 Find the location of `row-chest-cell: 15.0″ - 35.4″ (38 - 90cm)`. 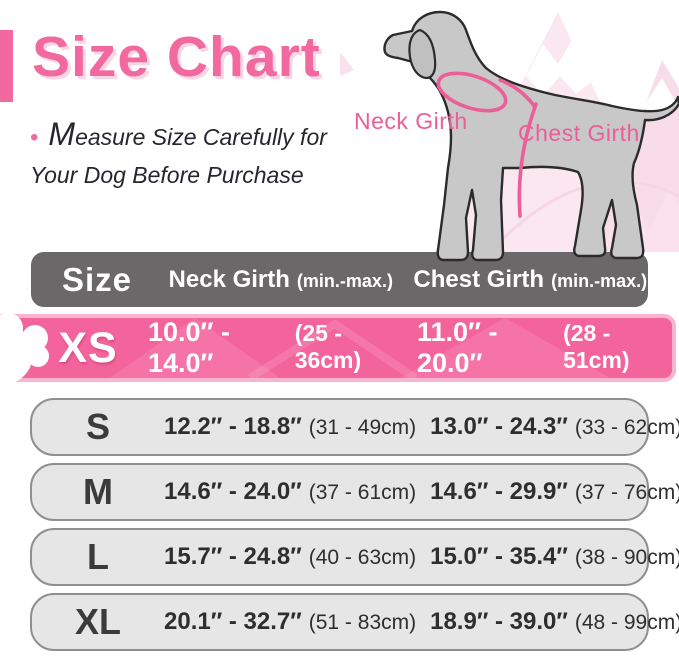

row-chest-cell: 15.0″ - 35.4″ (38 - 90cm) is located at coordinates (547, 557).